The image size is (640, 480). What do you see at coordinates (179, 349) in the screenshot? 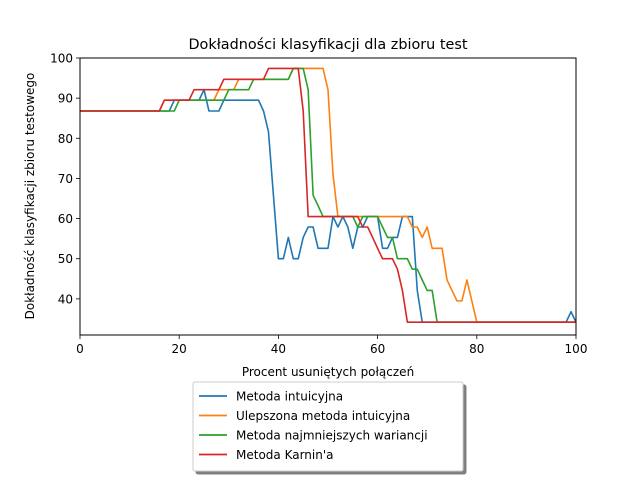
I see `x-tick-label: 20` at bounding box center [179, 349].